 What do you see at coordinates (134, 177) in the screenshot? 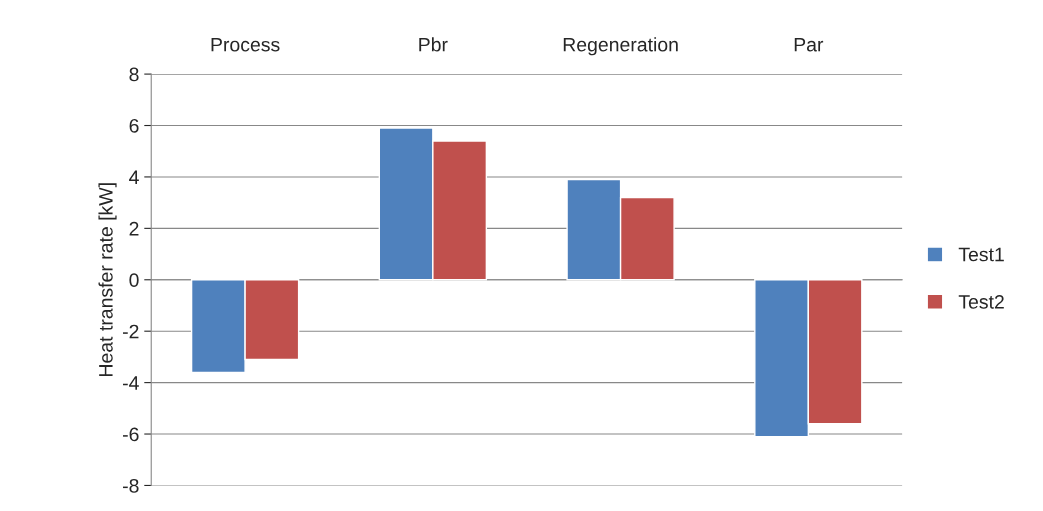
I see `y-tick-label: 4` at bounding box center [134, 177].